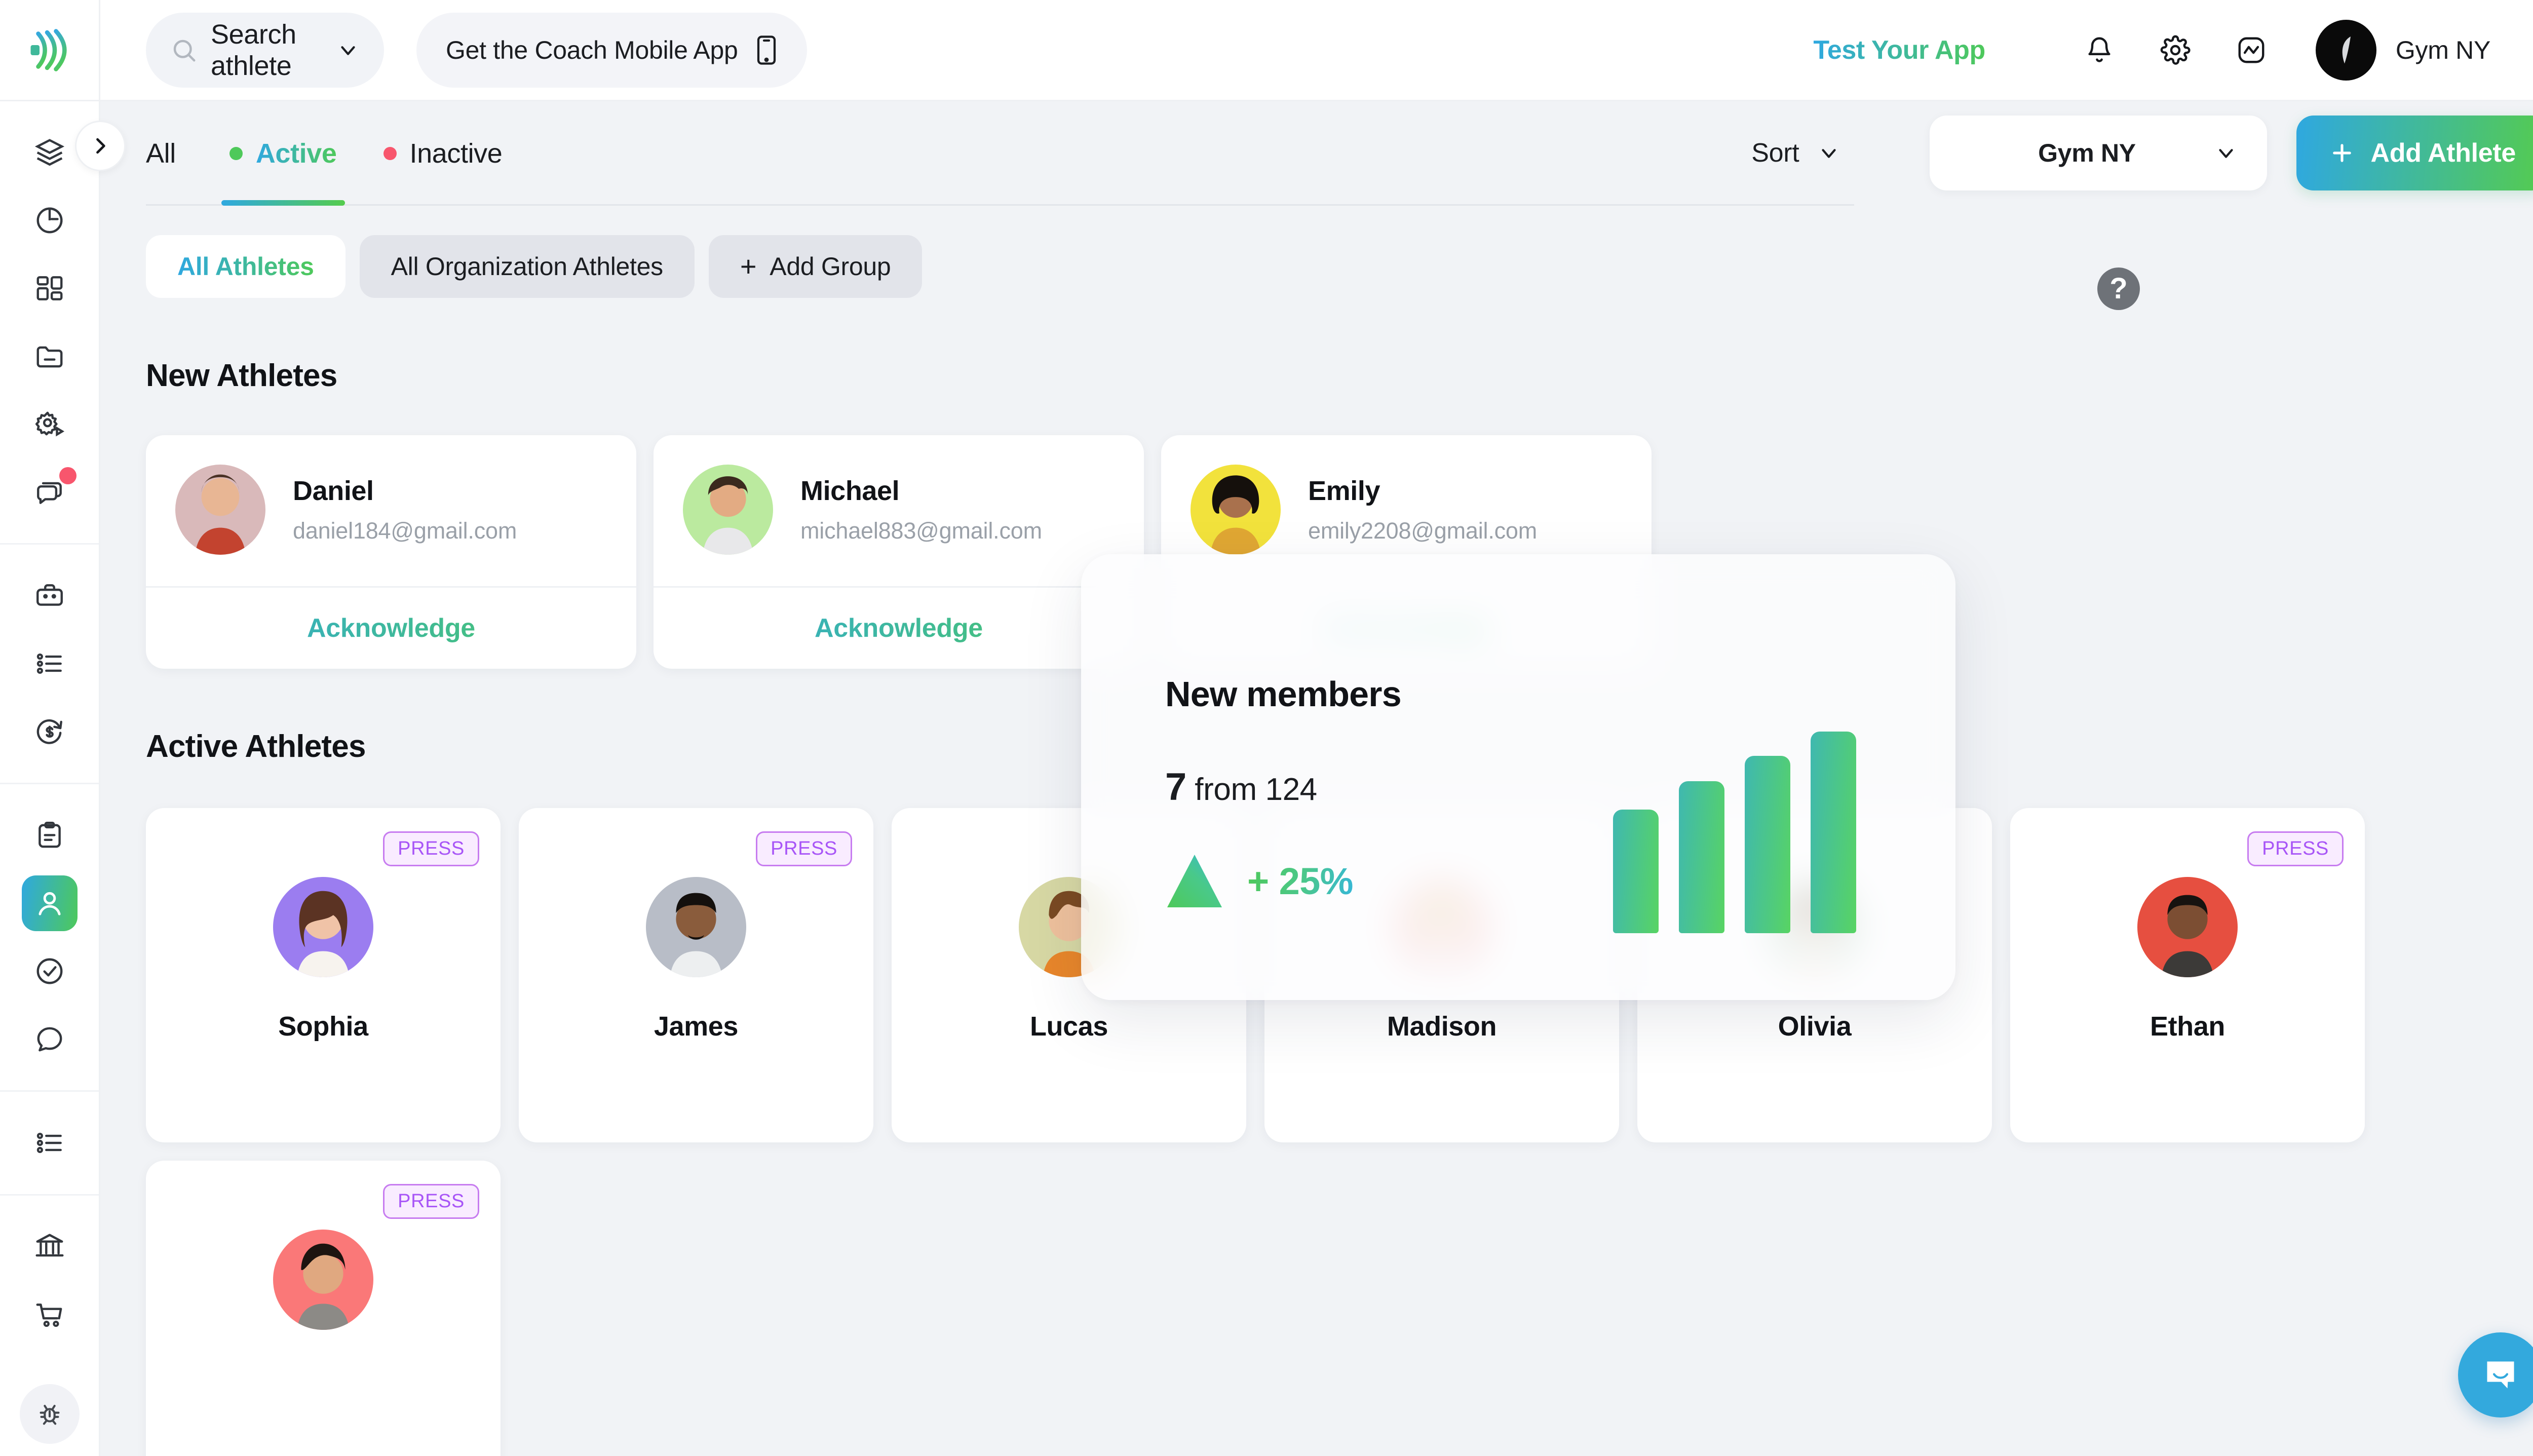  Describe the element at coordinates (50, 424) in the screenshot. I see `sidebar-item-automation` at that location.